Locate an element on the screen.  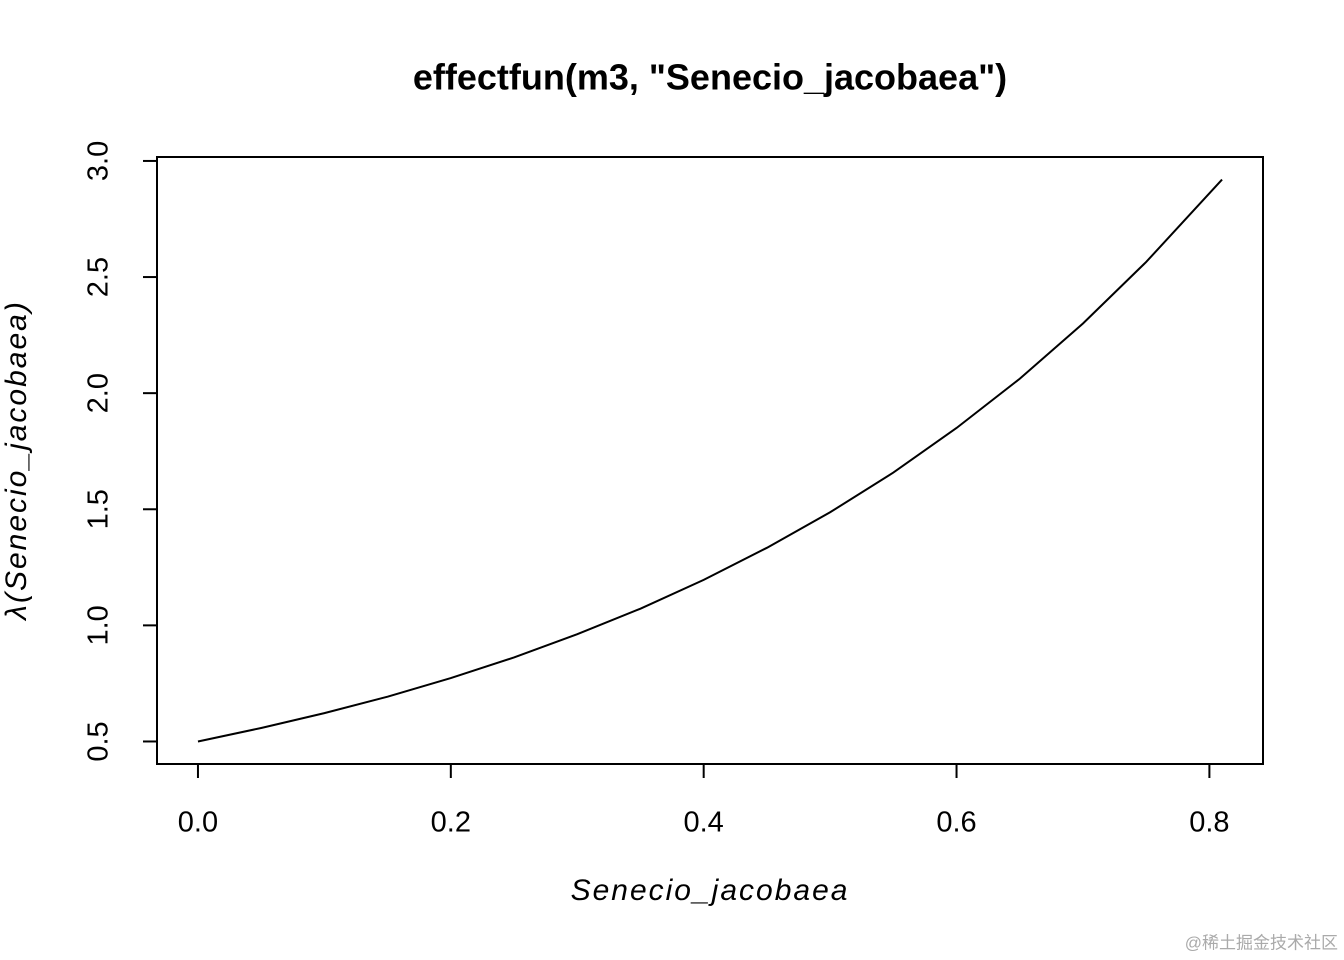
y-tick-label: 1.5 is located at coordinates (99, 509).